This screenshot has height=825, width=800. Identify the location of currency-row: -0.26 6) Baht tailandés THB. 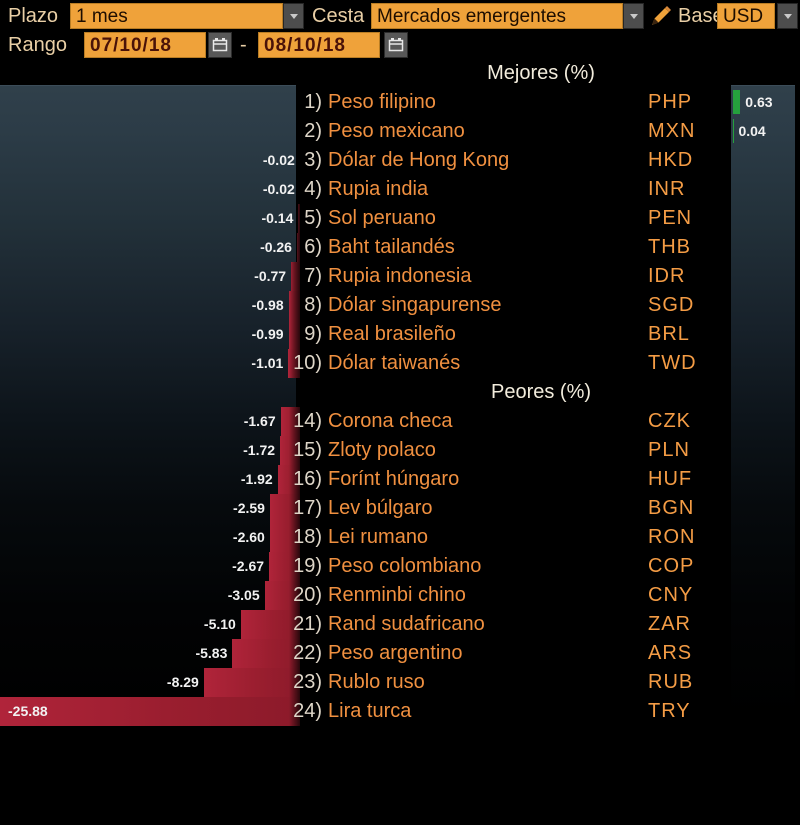
(400, 247).